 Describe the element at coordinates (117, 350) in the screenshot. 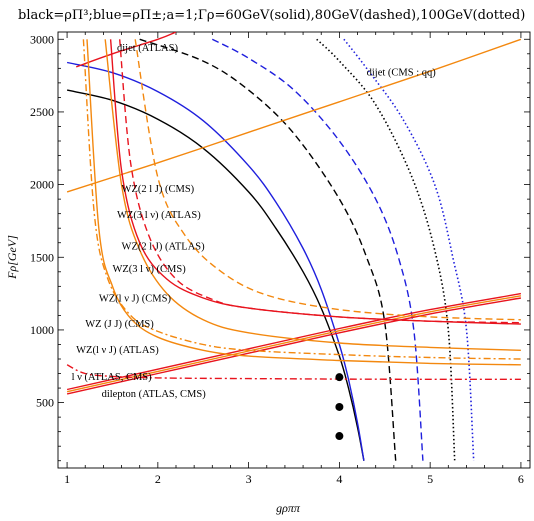

I see `annotation: WZ(l ν J) (ATLAS)` at that location.